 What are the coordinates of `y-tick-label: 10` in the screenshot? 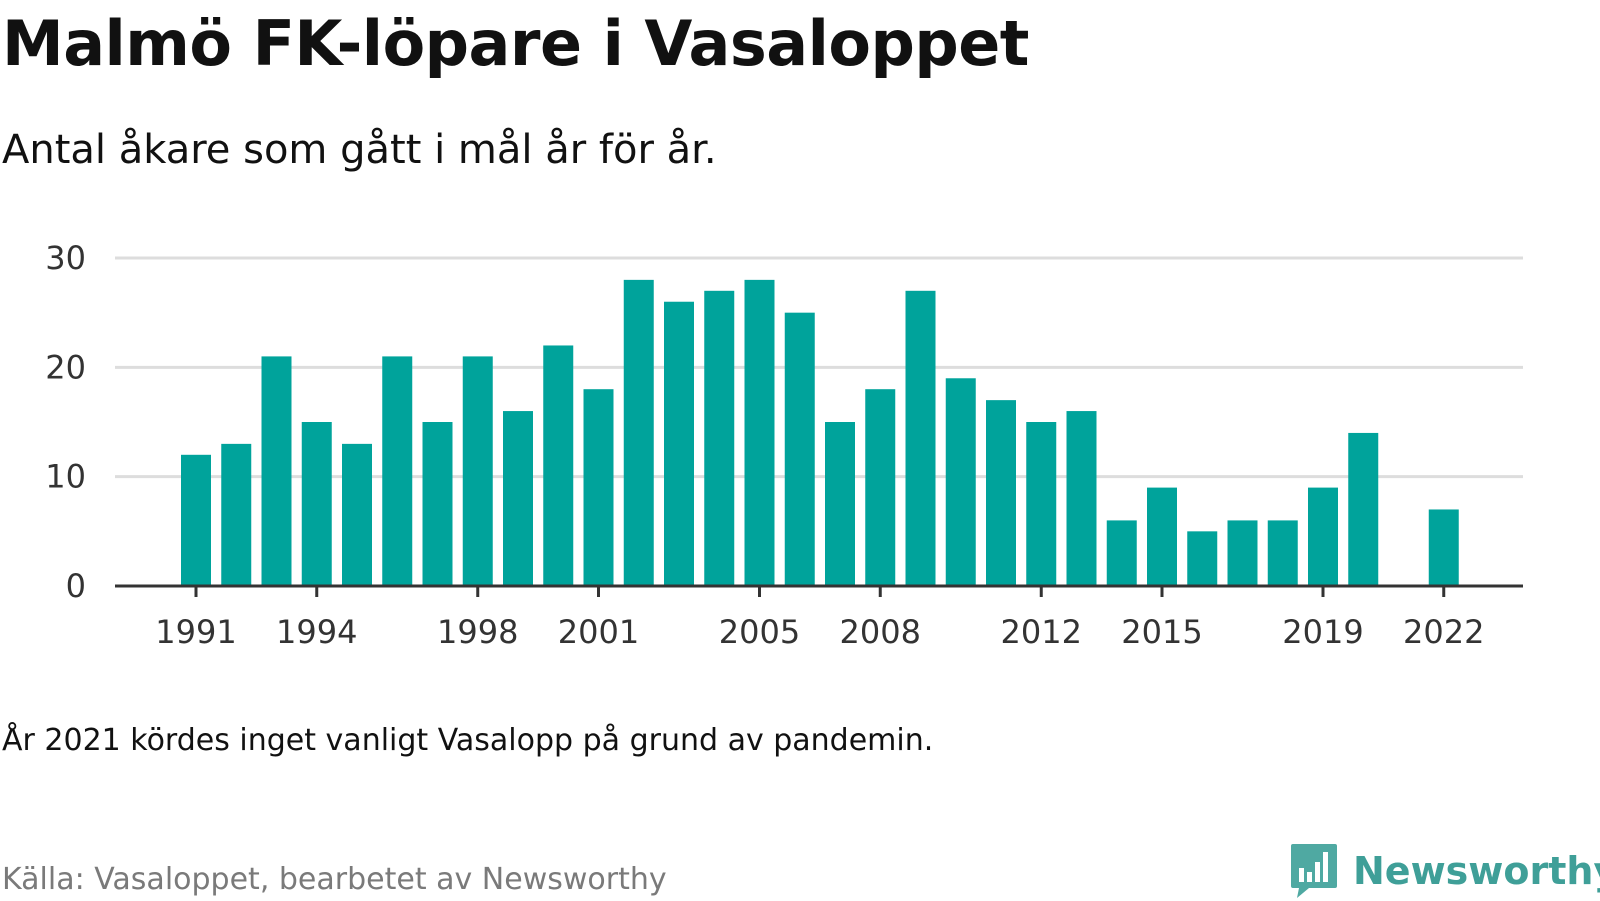 It's located at (65, 477).